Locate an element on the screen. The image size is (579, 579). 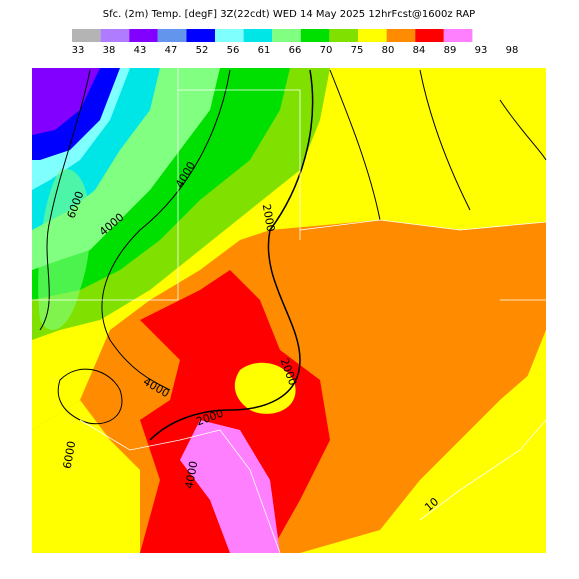
contour-closed is located at coordinates (90, 396).